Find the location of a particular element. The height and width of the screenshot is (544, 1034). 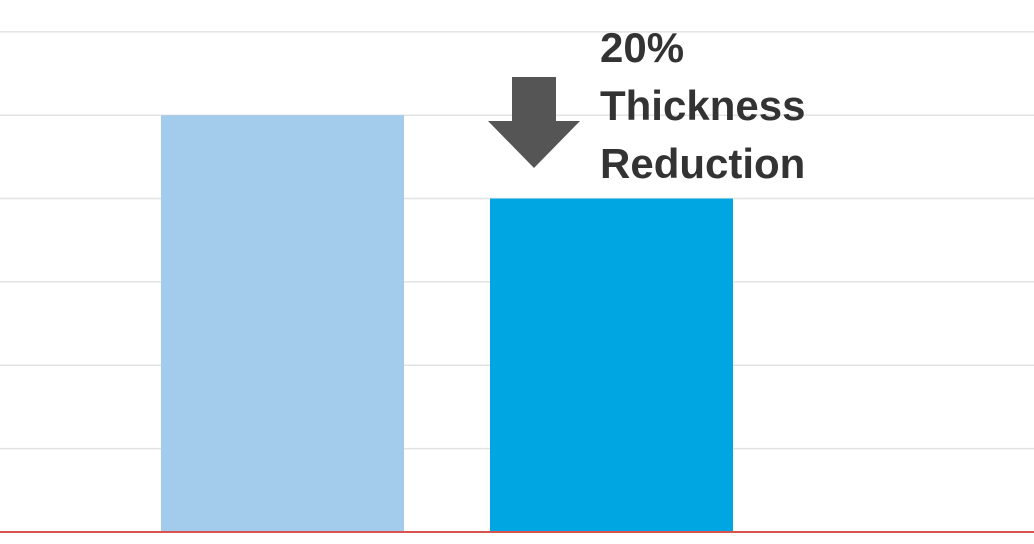

down-arrow-icon is located at coordinates (534, 122).